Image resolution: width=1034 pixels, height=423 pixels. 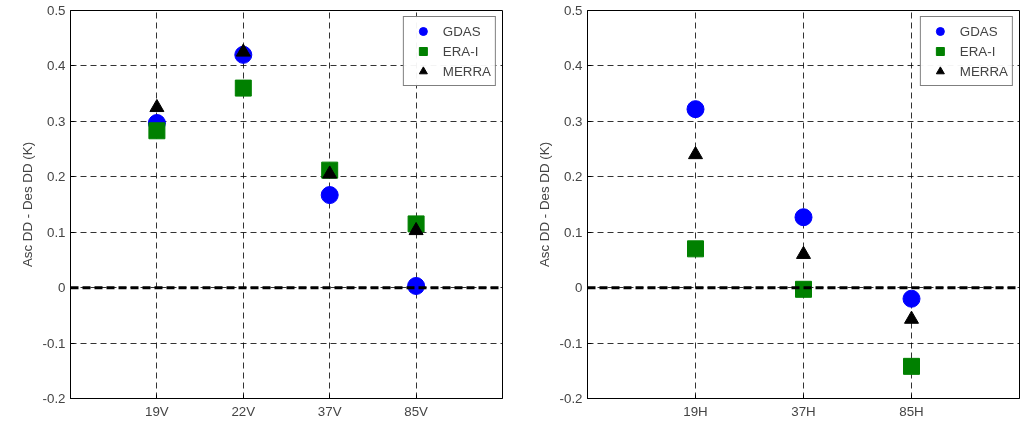 What do you see at coordinates (243, 411) in the screenshot?
I see `x-tick-label: 22V` at bounding box center [243, 411].